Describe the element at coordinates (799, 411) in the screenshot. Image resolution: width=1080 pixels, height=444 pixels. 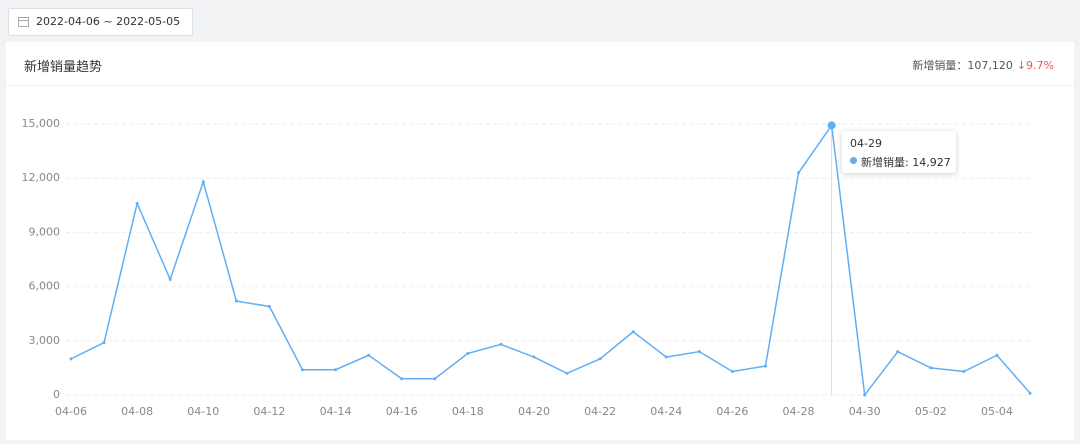
I see `x-tick-label: 04-28` at that location.